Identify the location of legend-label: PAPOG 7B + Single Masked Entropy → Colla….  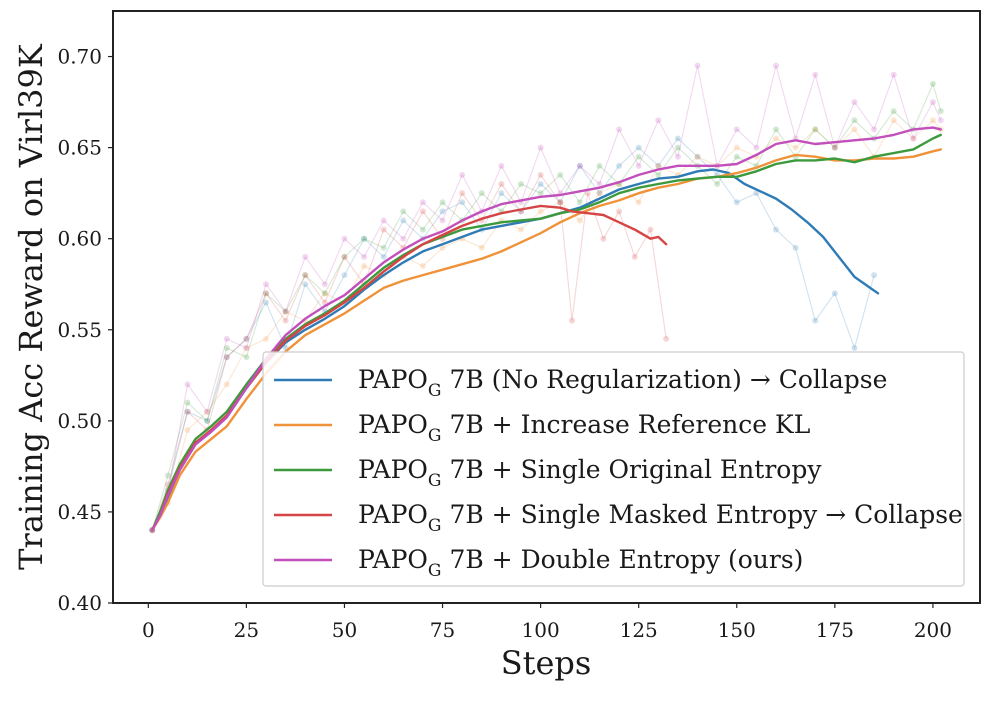
(660, 518).